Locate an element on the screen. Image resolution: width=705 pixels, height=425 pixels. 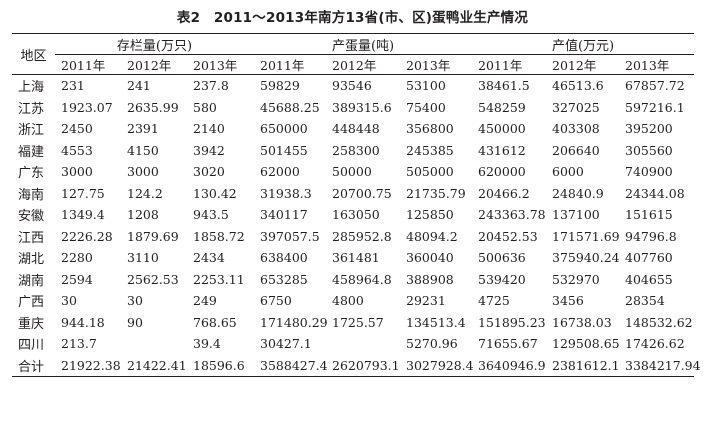
table-cell: 151615 is located at coordinates (649, 215).